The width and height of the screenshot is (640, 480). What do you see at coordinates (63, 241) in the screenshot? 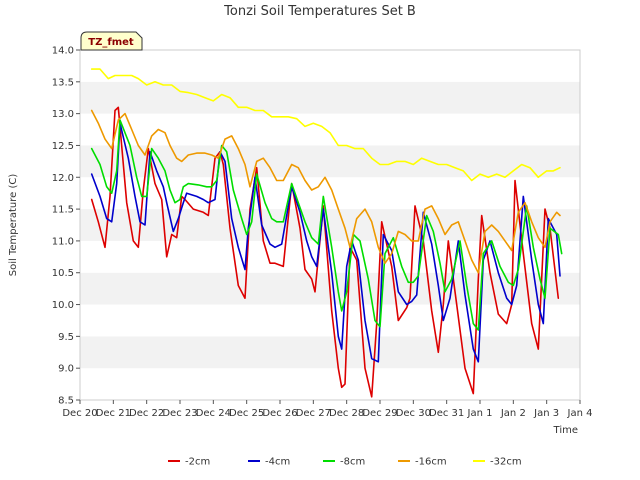
I see `y-tick-label: 11.0` at bounding box center [63, 241].